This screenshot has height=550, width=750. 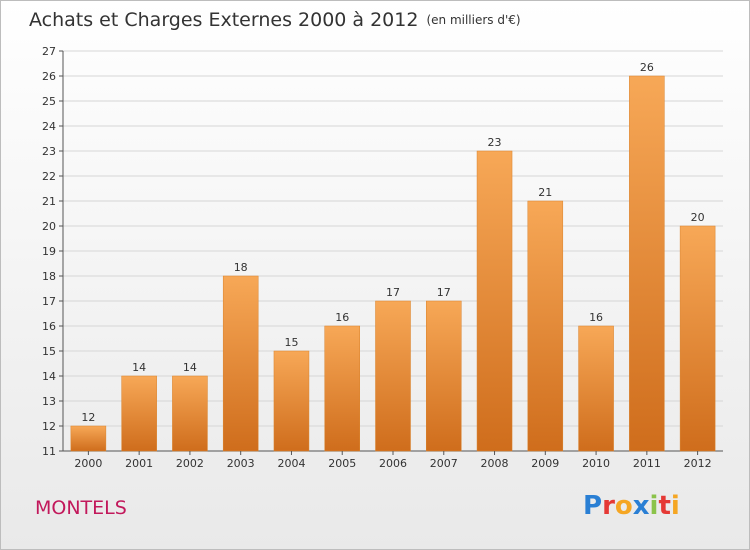 I want to click on y-tick-label: 22, so click(x=49, y=176).